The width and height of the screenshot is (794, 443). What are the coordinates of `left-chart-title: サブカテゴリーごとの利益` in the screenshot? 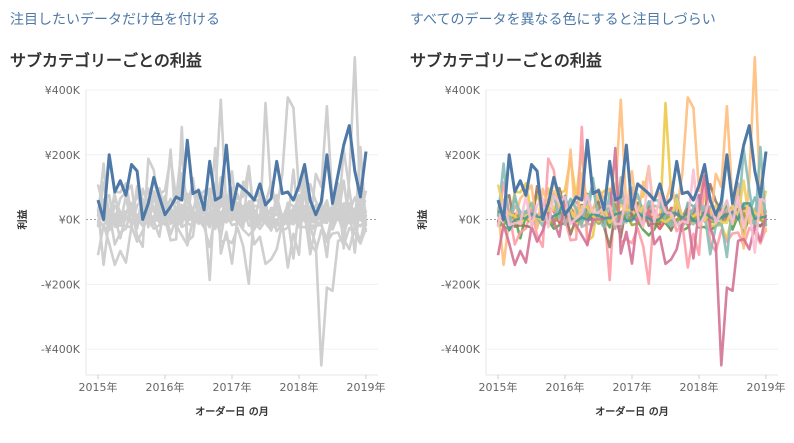 It's located at (106, 60).